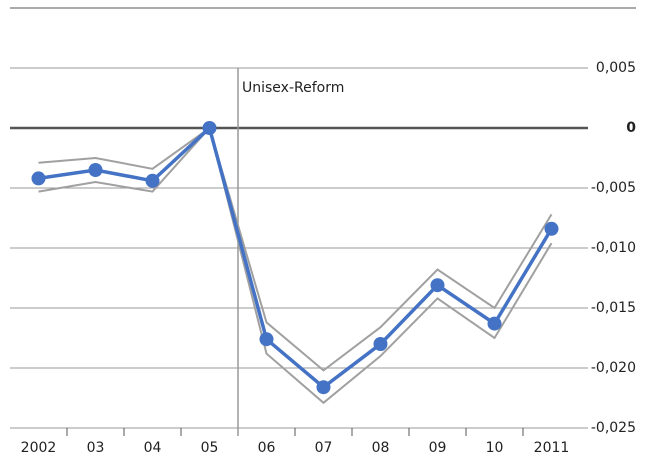 The height and width of the screenshot is (475, 650). I want to click on x-tick-label: 09, so click(438, 448).